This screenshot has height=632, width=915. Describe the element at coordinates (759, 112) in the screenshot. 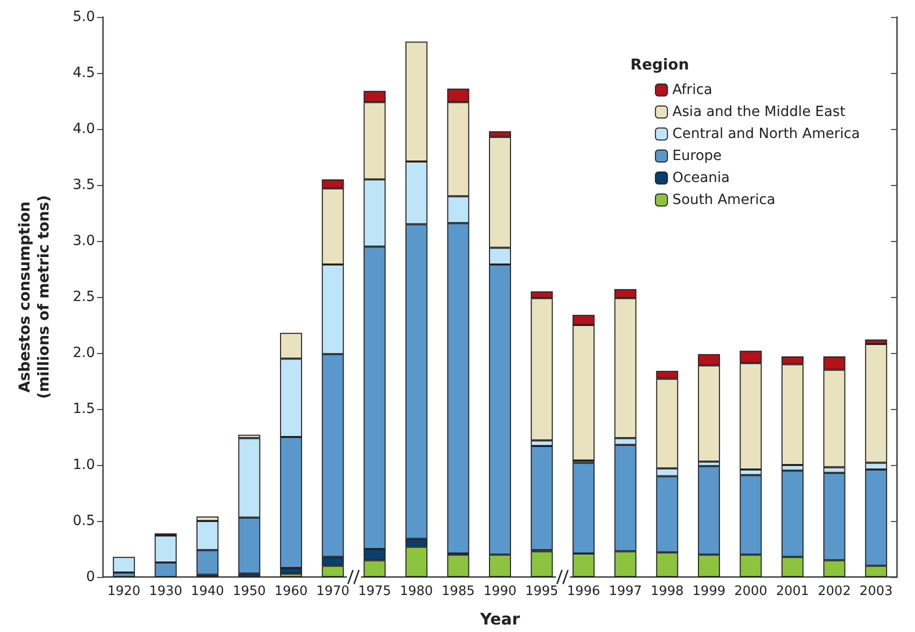

I see `legend-label: Asia and the Middle East` at that location.